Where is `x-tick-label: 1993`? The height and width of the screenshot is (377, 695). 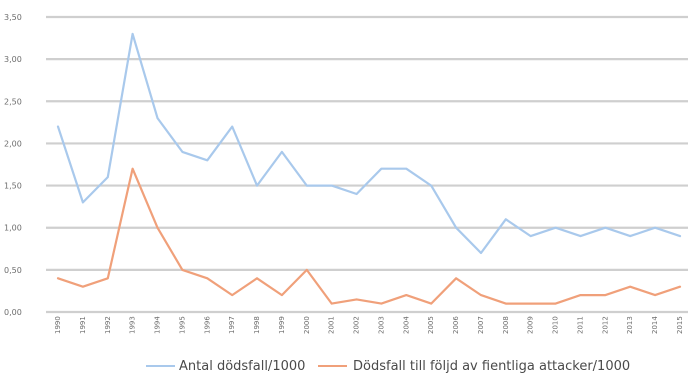 x-tick-label: 1993 is located at coordinates (133, 325).